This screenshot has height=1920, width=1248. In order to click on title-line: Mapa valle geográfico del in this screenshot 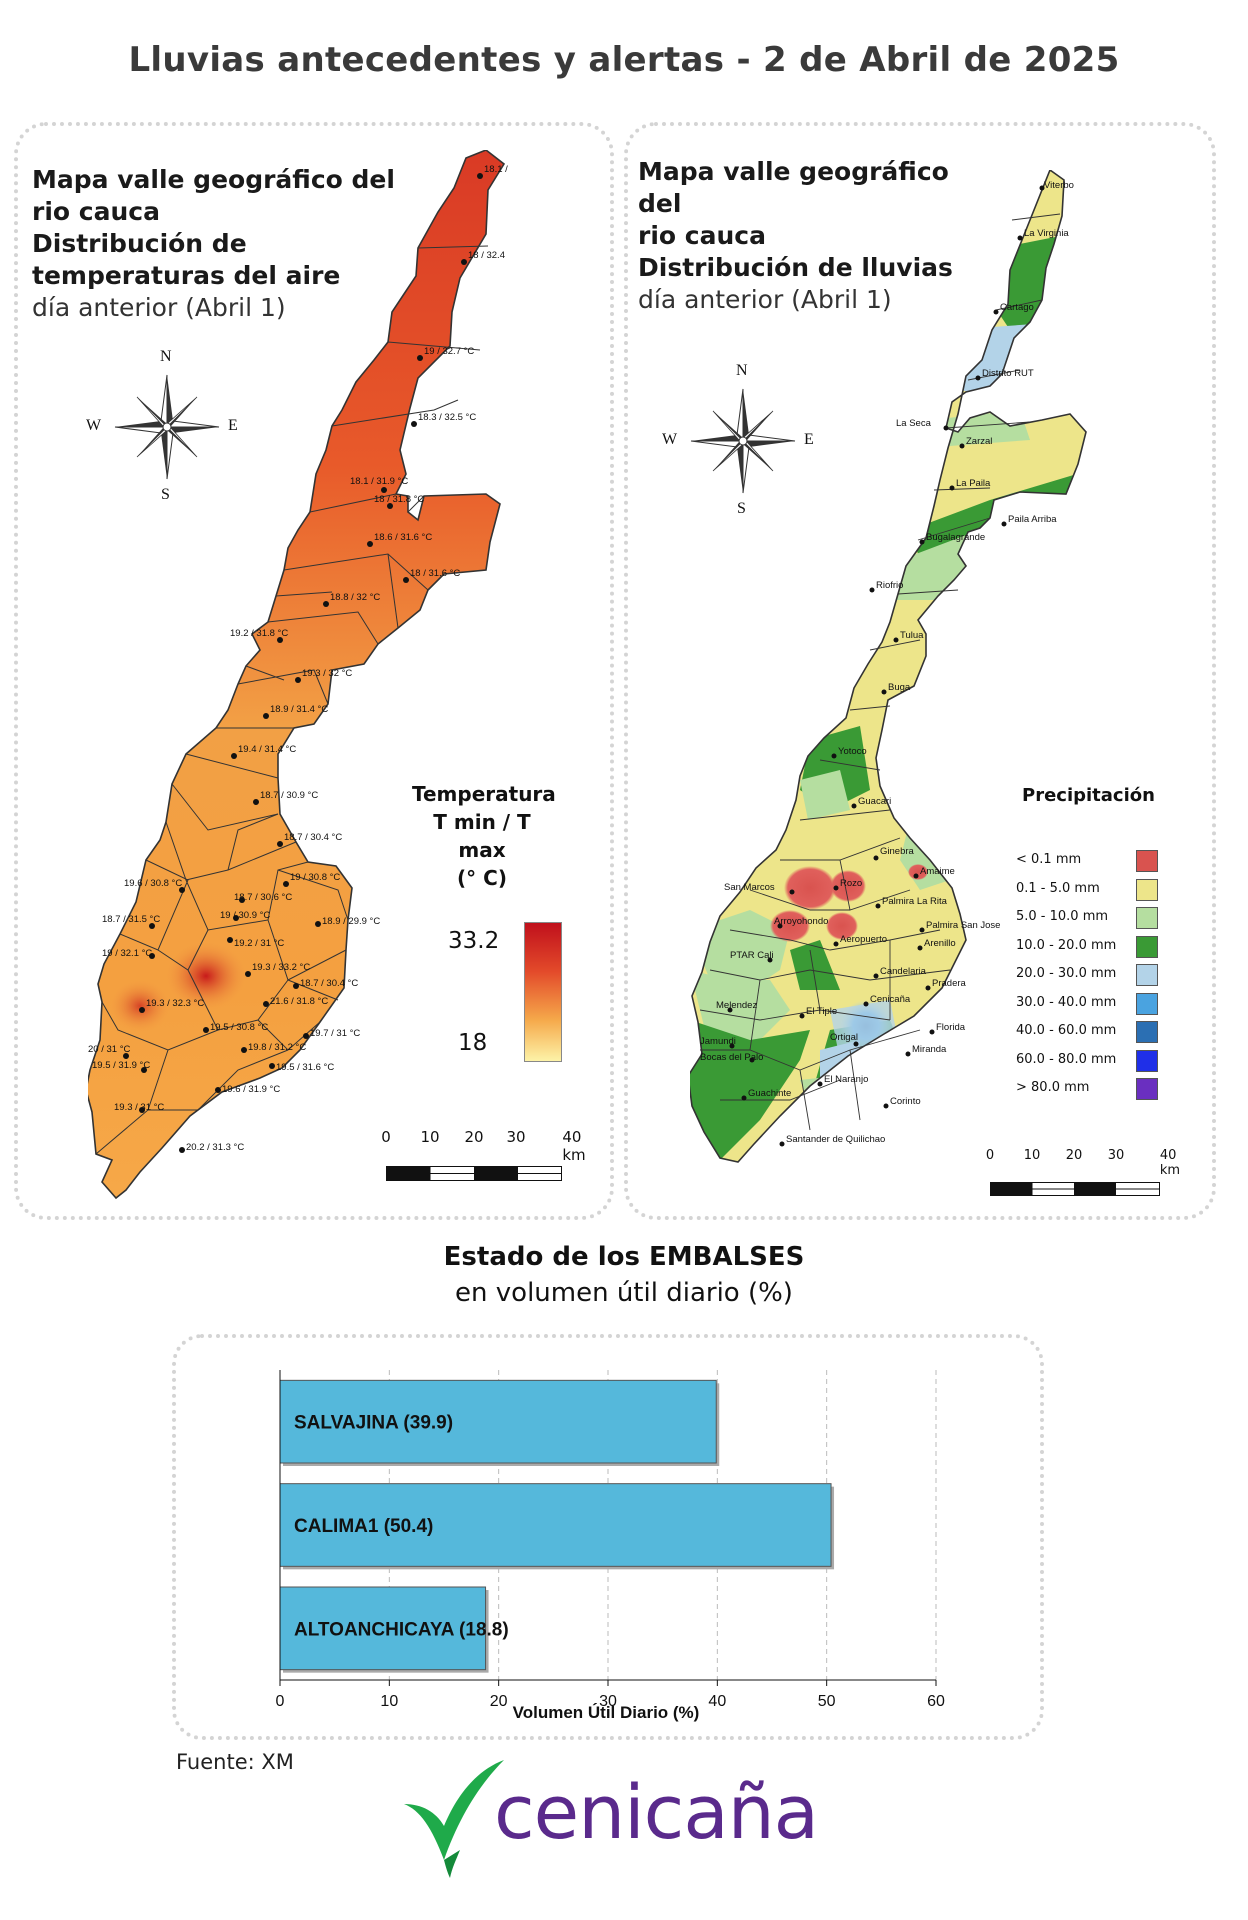, I will do `click(793, 187)`.